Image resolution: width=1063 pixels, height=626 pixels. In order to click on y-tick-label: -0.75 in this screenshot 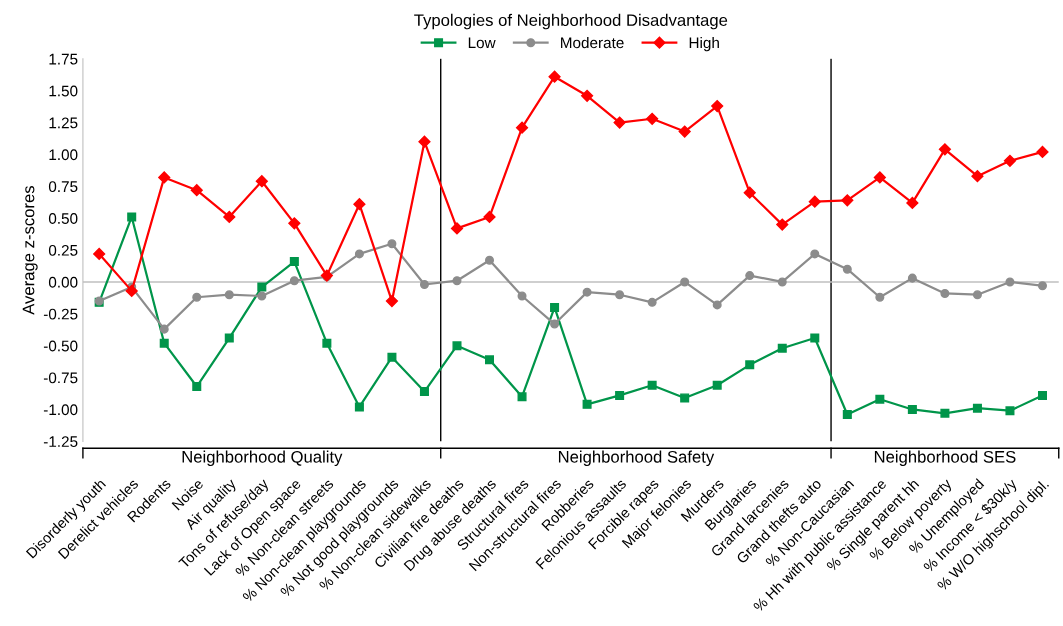, I will do `click(60, 378)`.